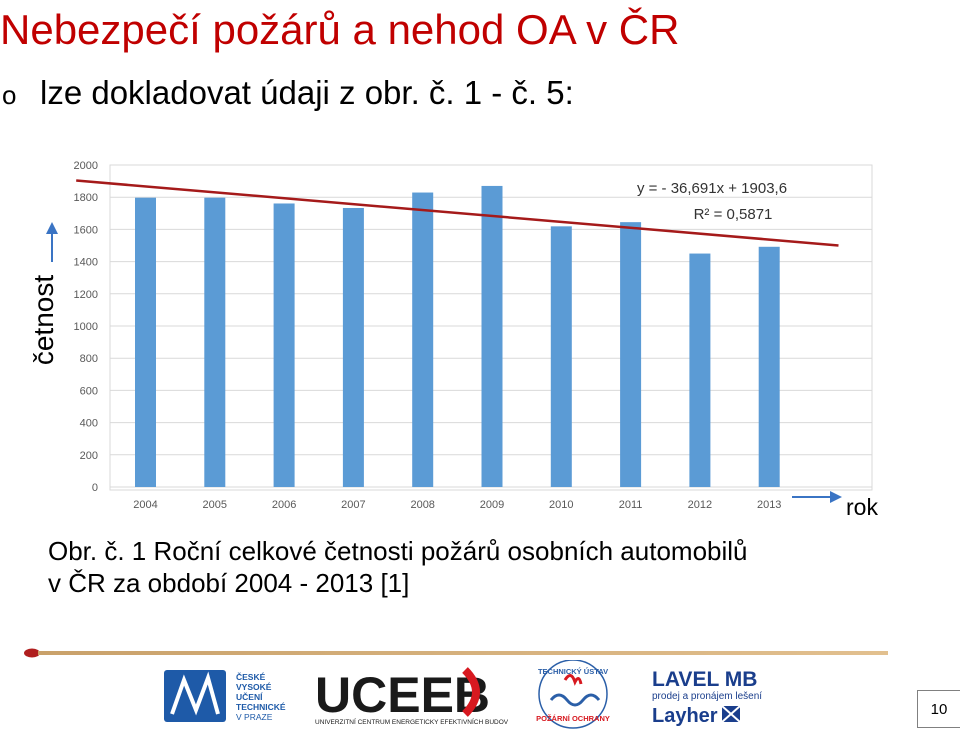 The height and width of the screenshot is (729, 960). Describe the element at coordinates (492, 336) in the screenshot. I see `bar-2009` at that location.